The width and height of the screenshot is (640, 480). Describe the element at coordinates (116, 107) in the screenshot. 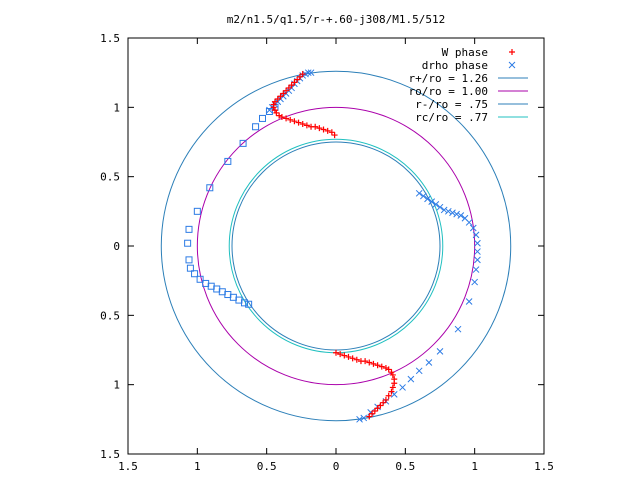

I see `y-tick-label: 1` at that location.